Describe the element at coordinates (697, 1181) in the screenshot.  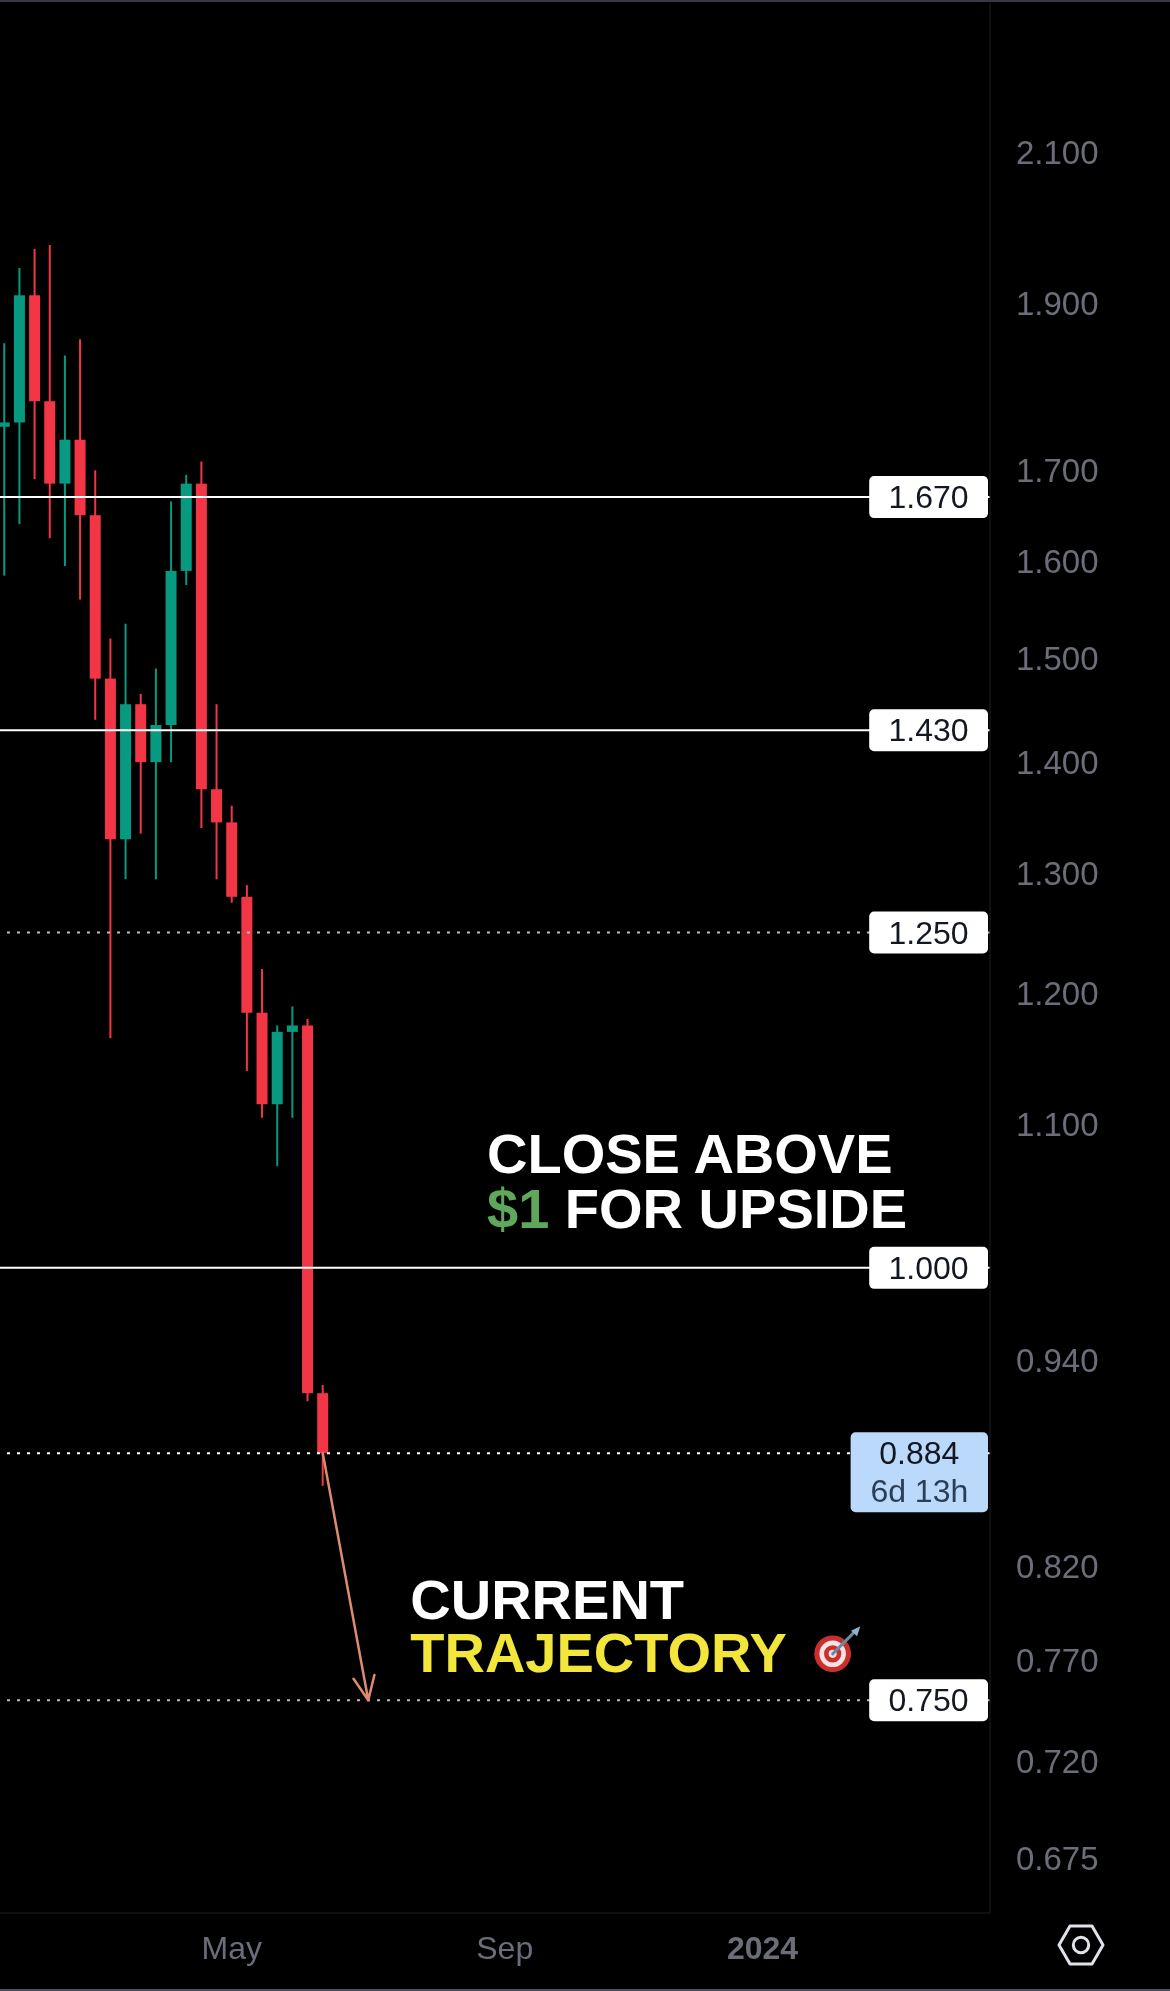
I see `annotation: CLOSE ABOVE $1 FOR UPSIDE` at that location.